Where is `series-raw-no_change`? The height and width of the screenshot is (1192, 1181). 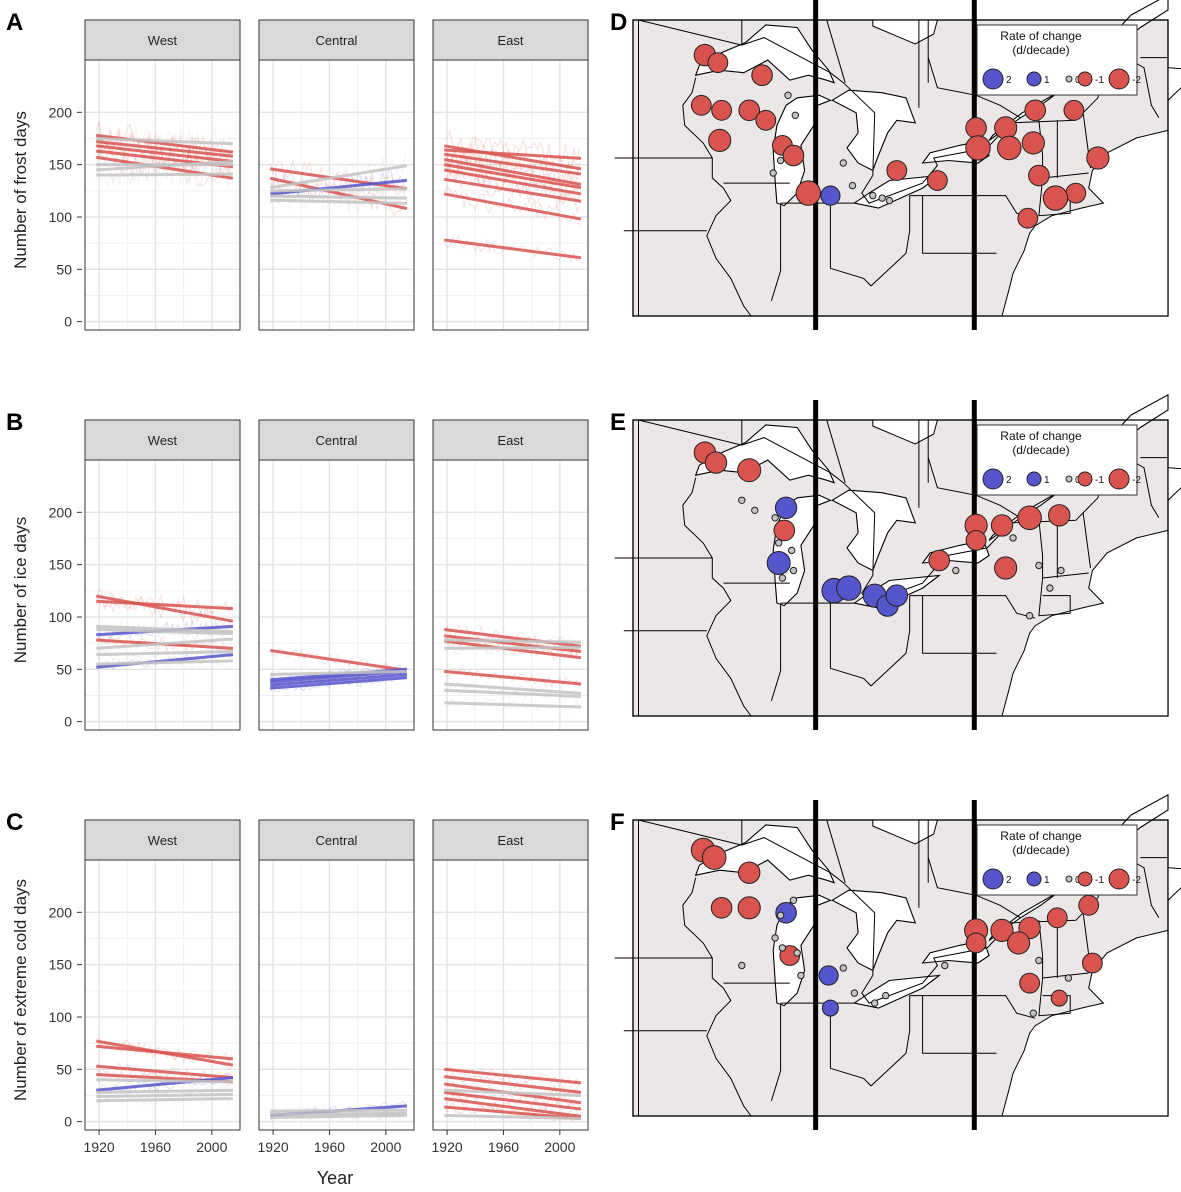
series-raw-no_change is located at coordinates (337, 174).